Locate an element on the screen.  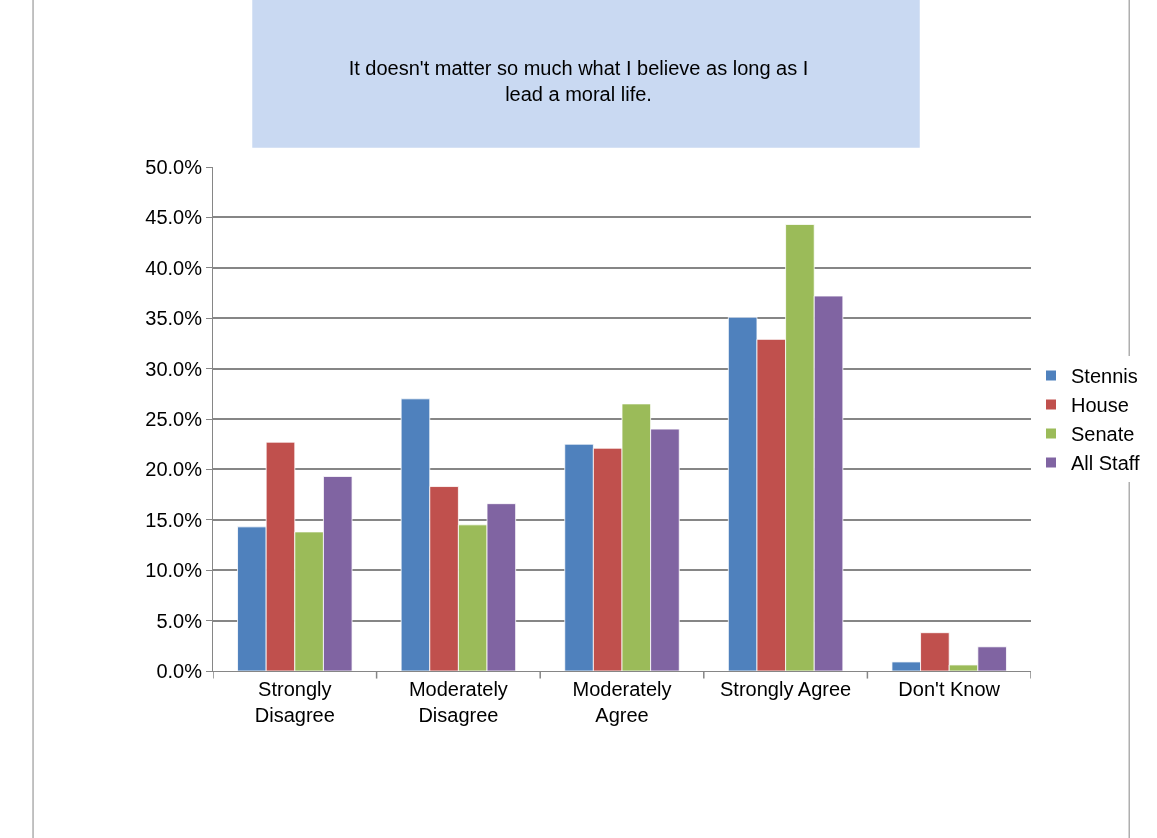
y-tick-label: 40.0% is located at coordinates (174, 267).